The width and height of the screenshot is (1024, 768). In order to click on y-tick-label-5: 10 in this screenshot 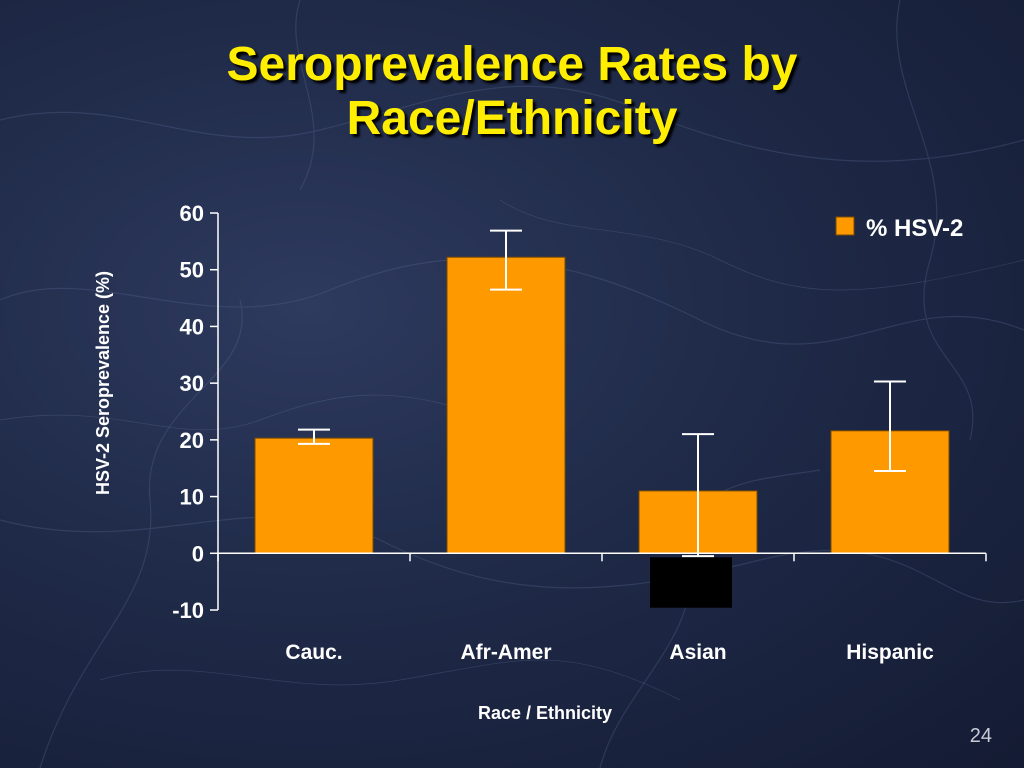, I will do `click(192, 497)`.